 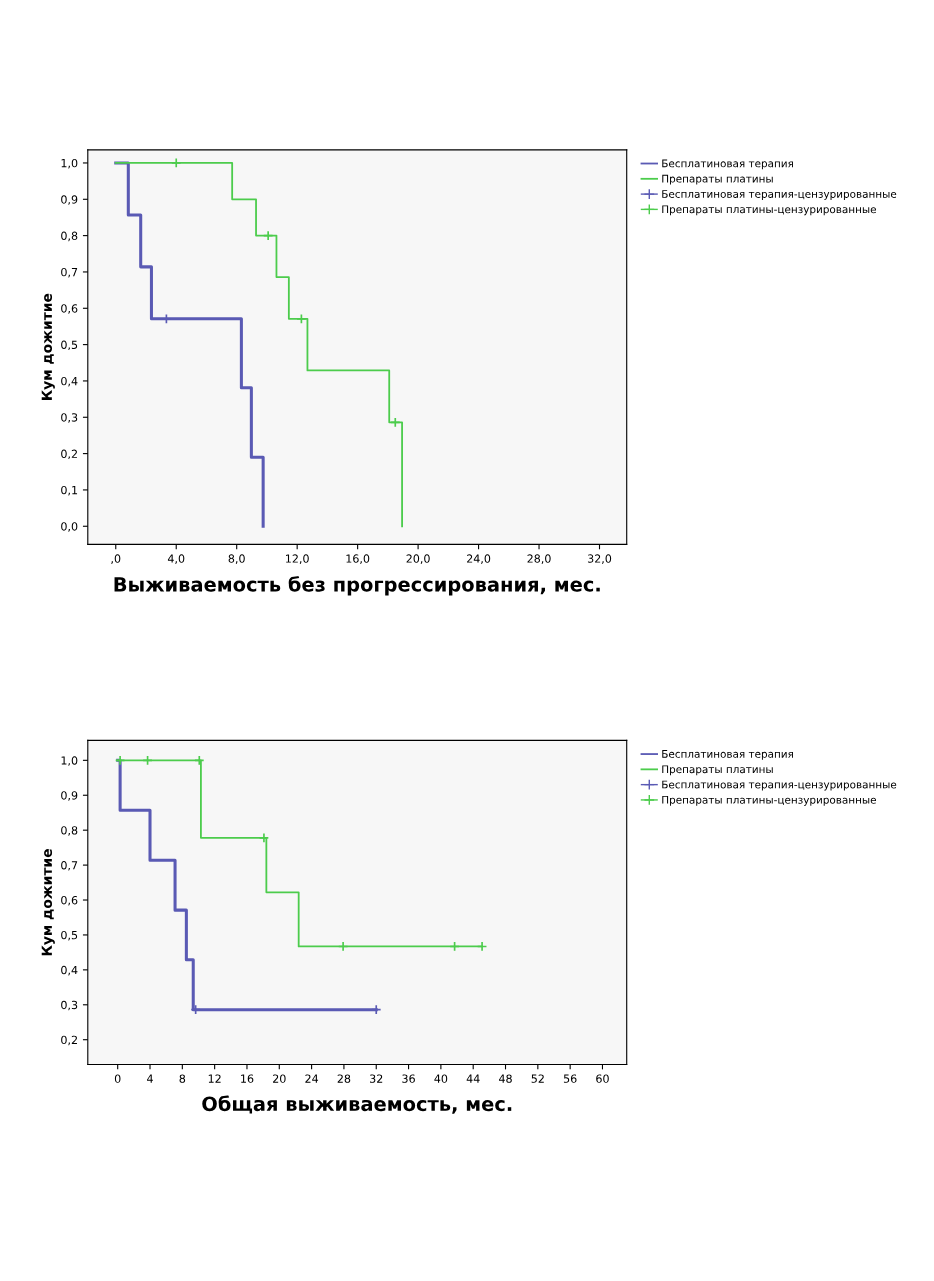 What do you see at coordinates (505, 1078) in the screenshot?
I see `x-tick-label: 48` at bounding box center [505, 1078].